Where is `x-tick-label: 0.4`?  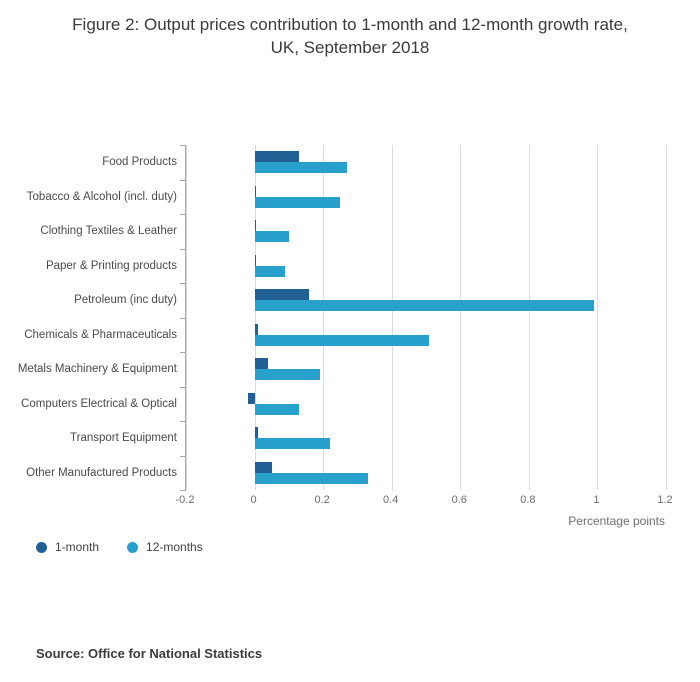
x-tick-label: 0.4 is located at coordinates (391, 500).